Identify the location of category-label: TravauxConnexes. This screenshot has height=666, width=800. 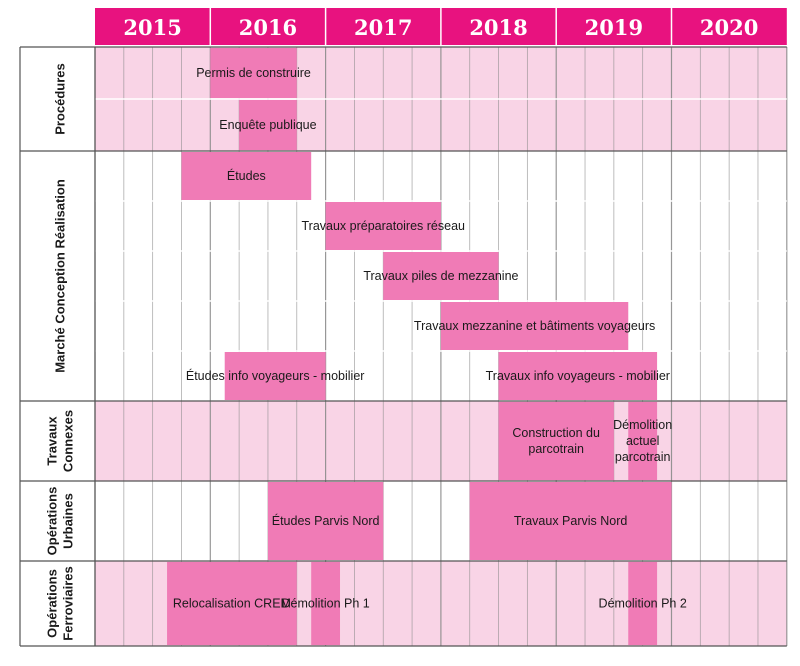
(60, 441).